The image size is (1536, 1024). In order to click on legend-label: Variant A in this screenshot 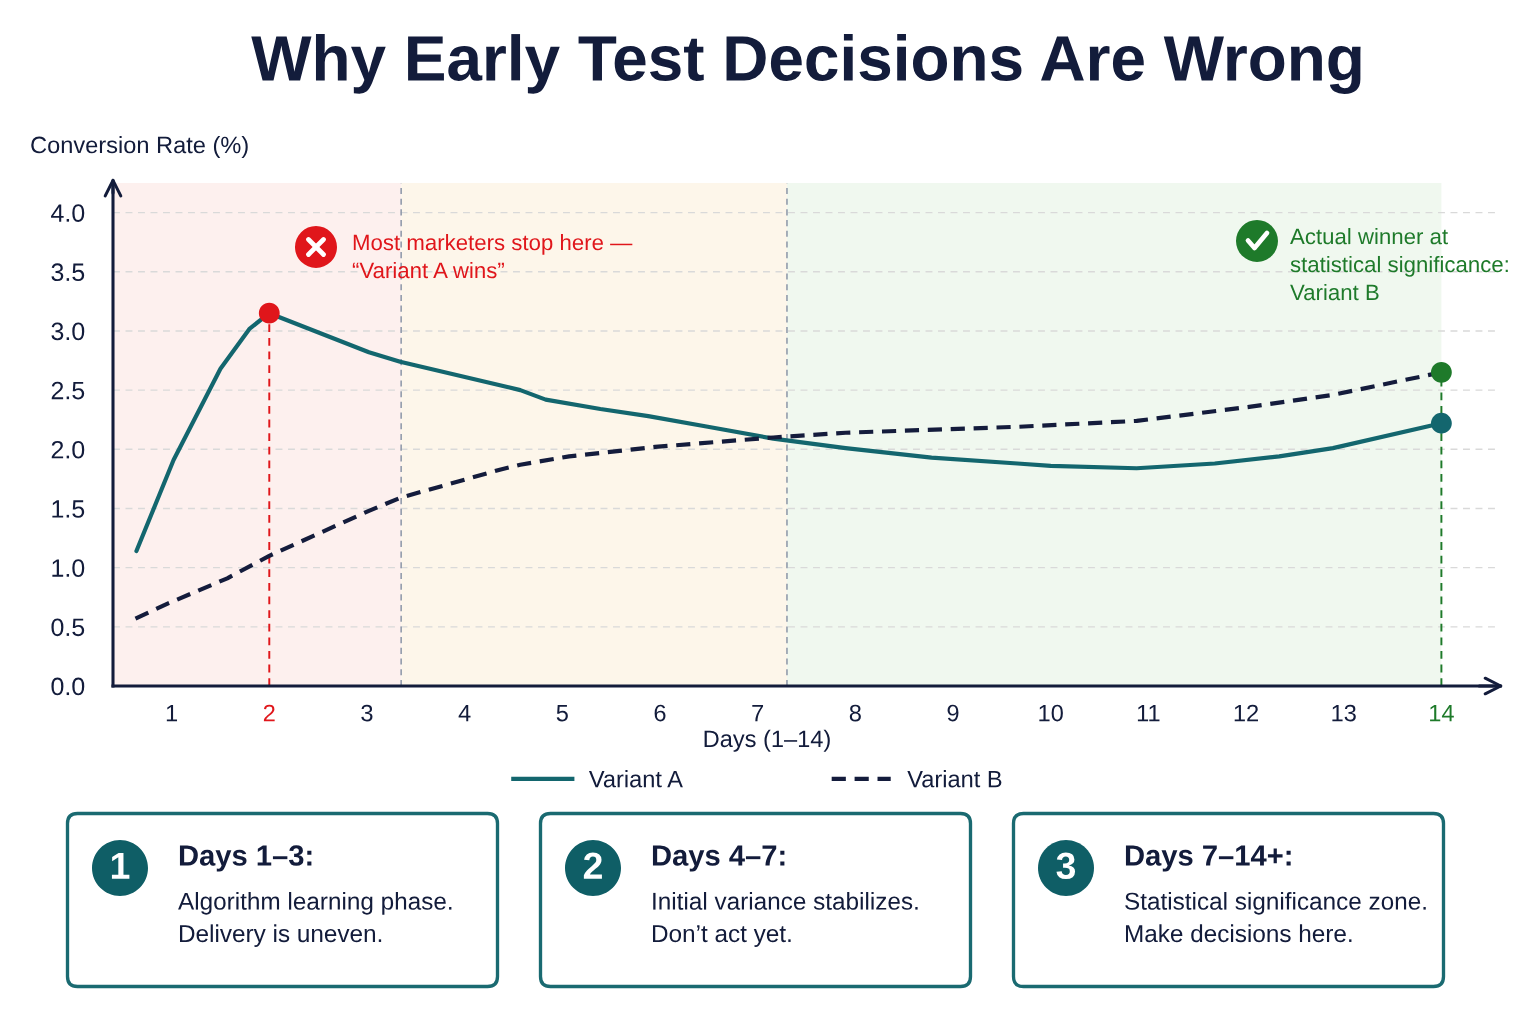, I will do `click(635, 779)`.